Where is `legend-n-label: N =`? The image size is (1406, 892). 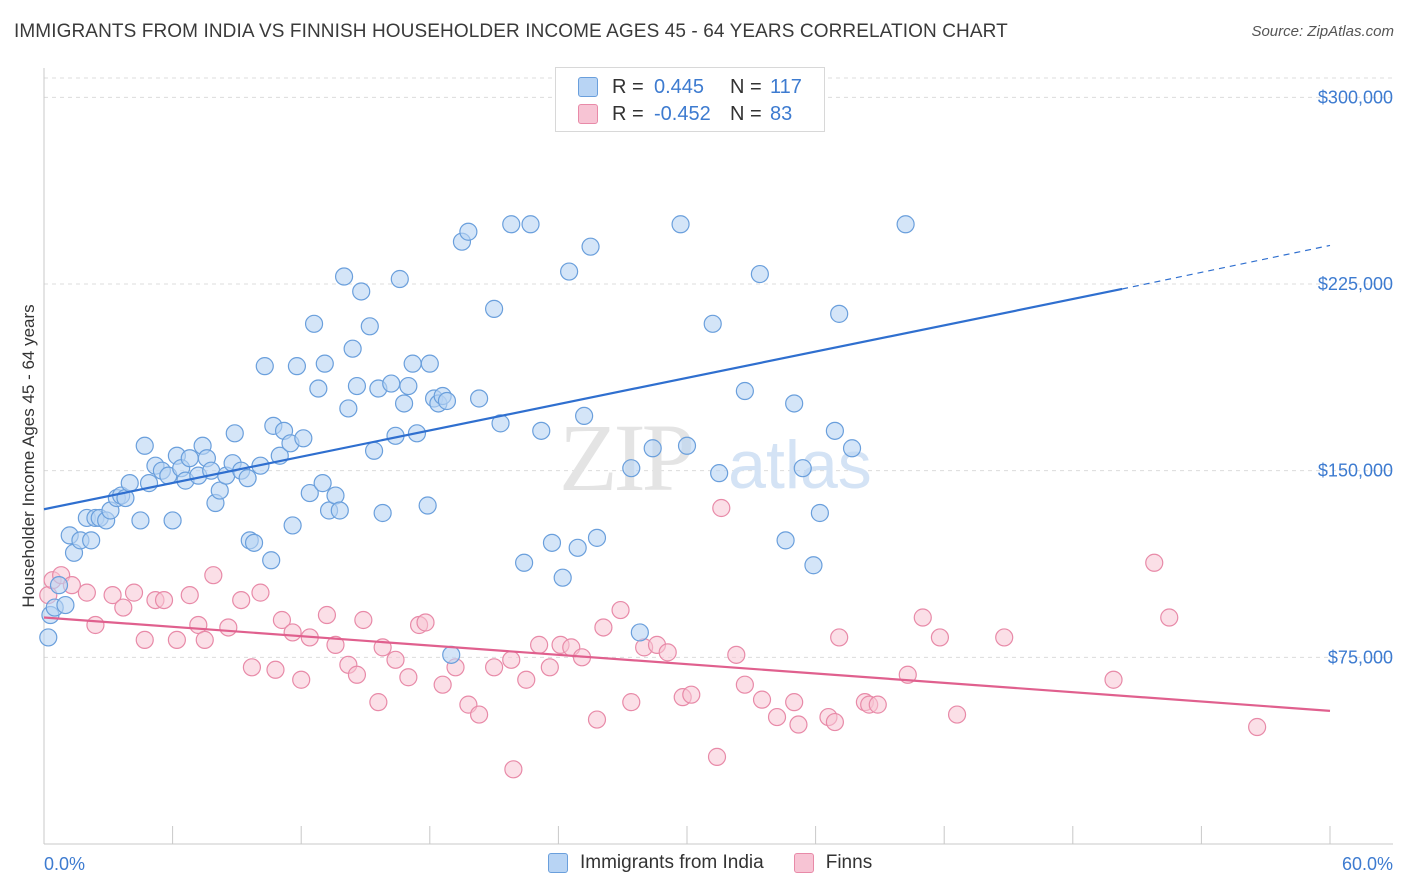 legend-n-label: N = is located at coordinates (746, 86).